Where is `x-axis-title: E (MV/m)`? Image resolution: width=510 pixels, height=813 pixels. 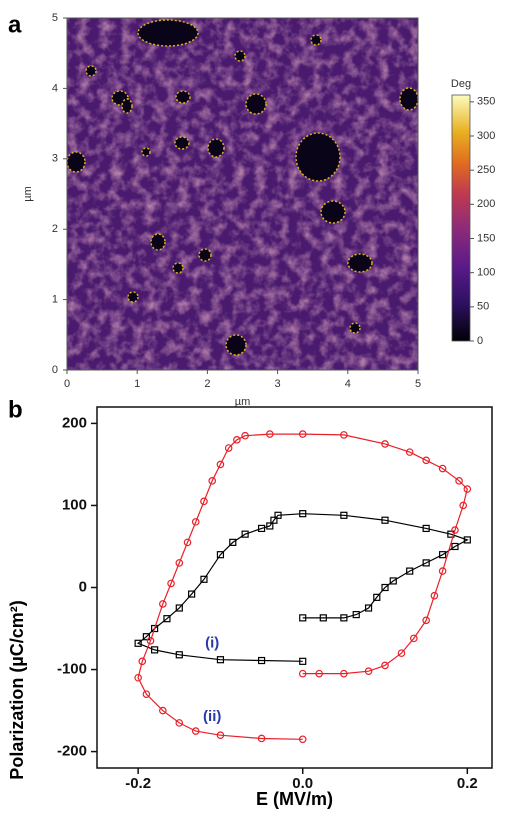
x-axis-title: E (MV/m) is located at coordinates (294, 799).